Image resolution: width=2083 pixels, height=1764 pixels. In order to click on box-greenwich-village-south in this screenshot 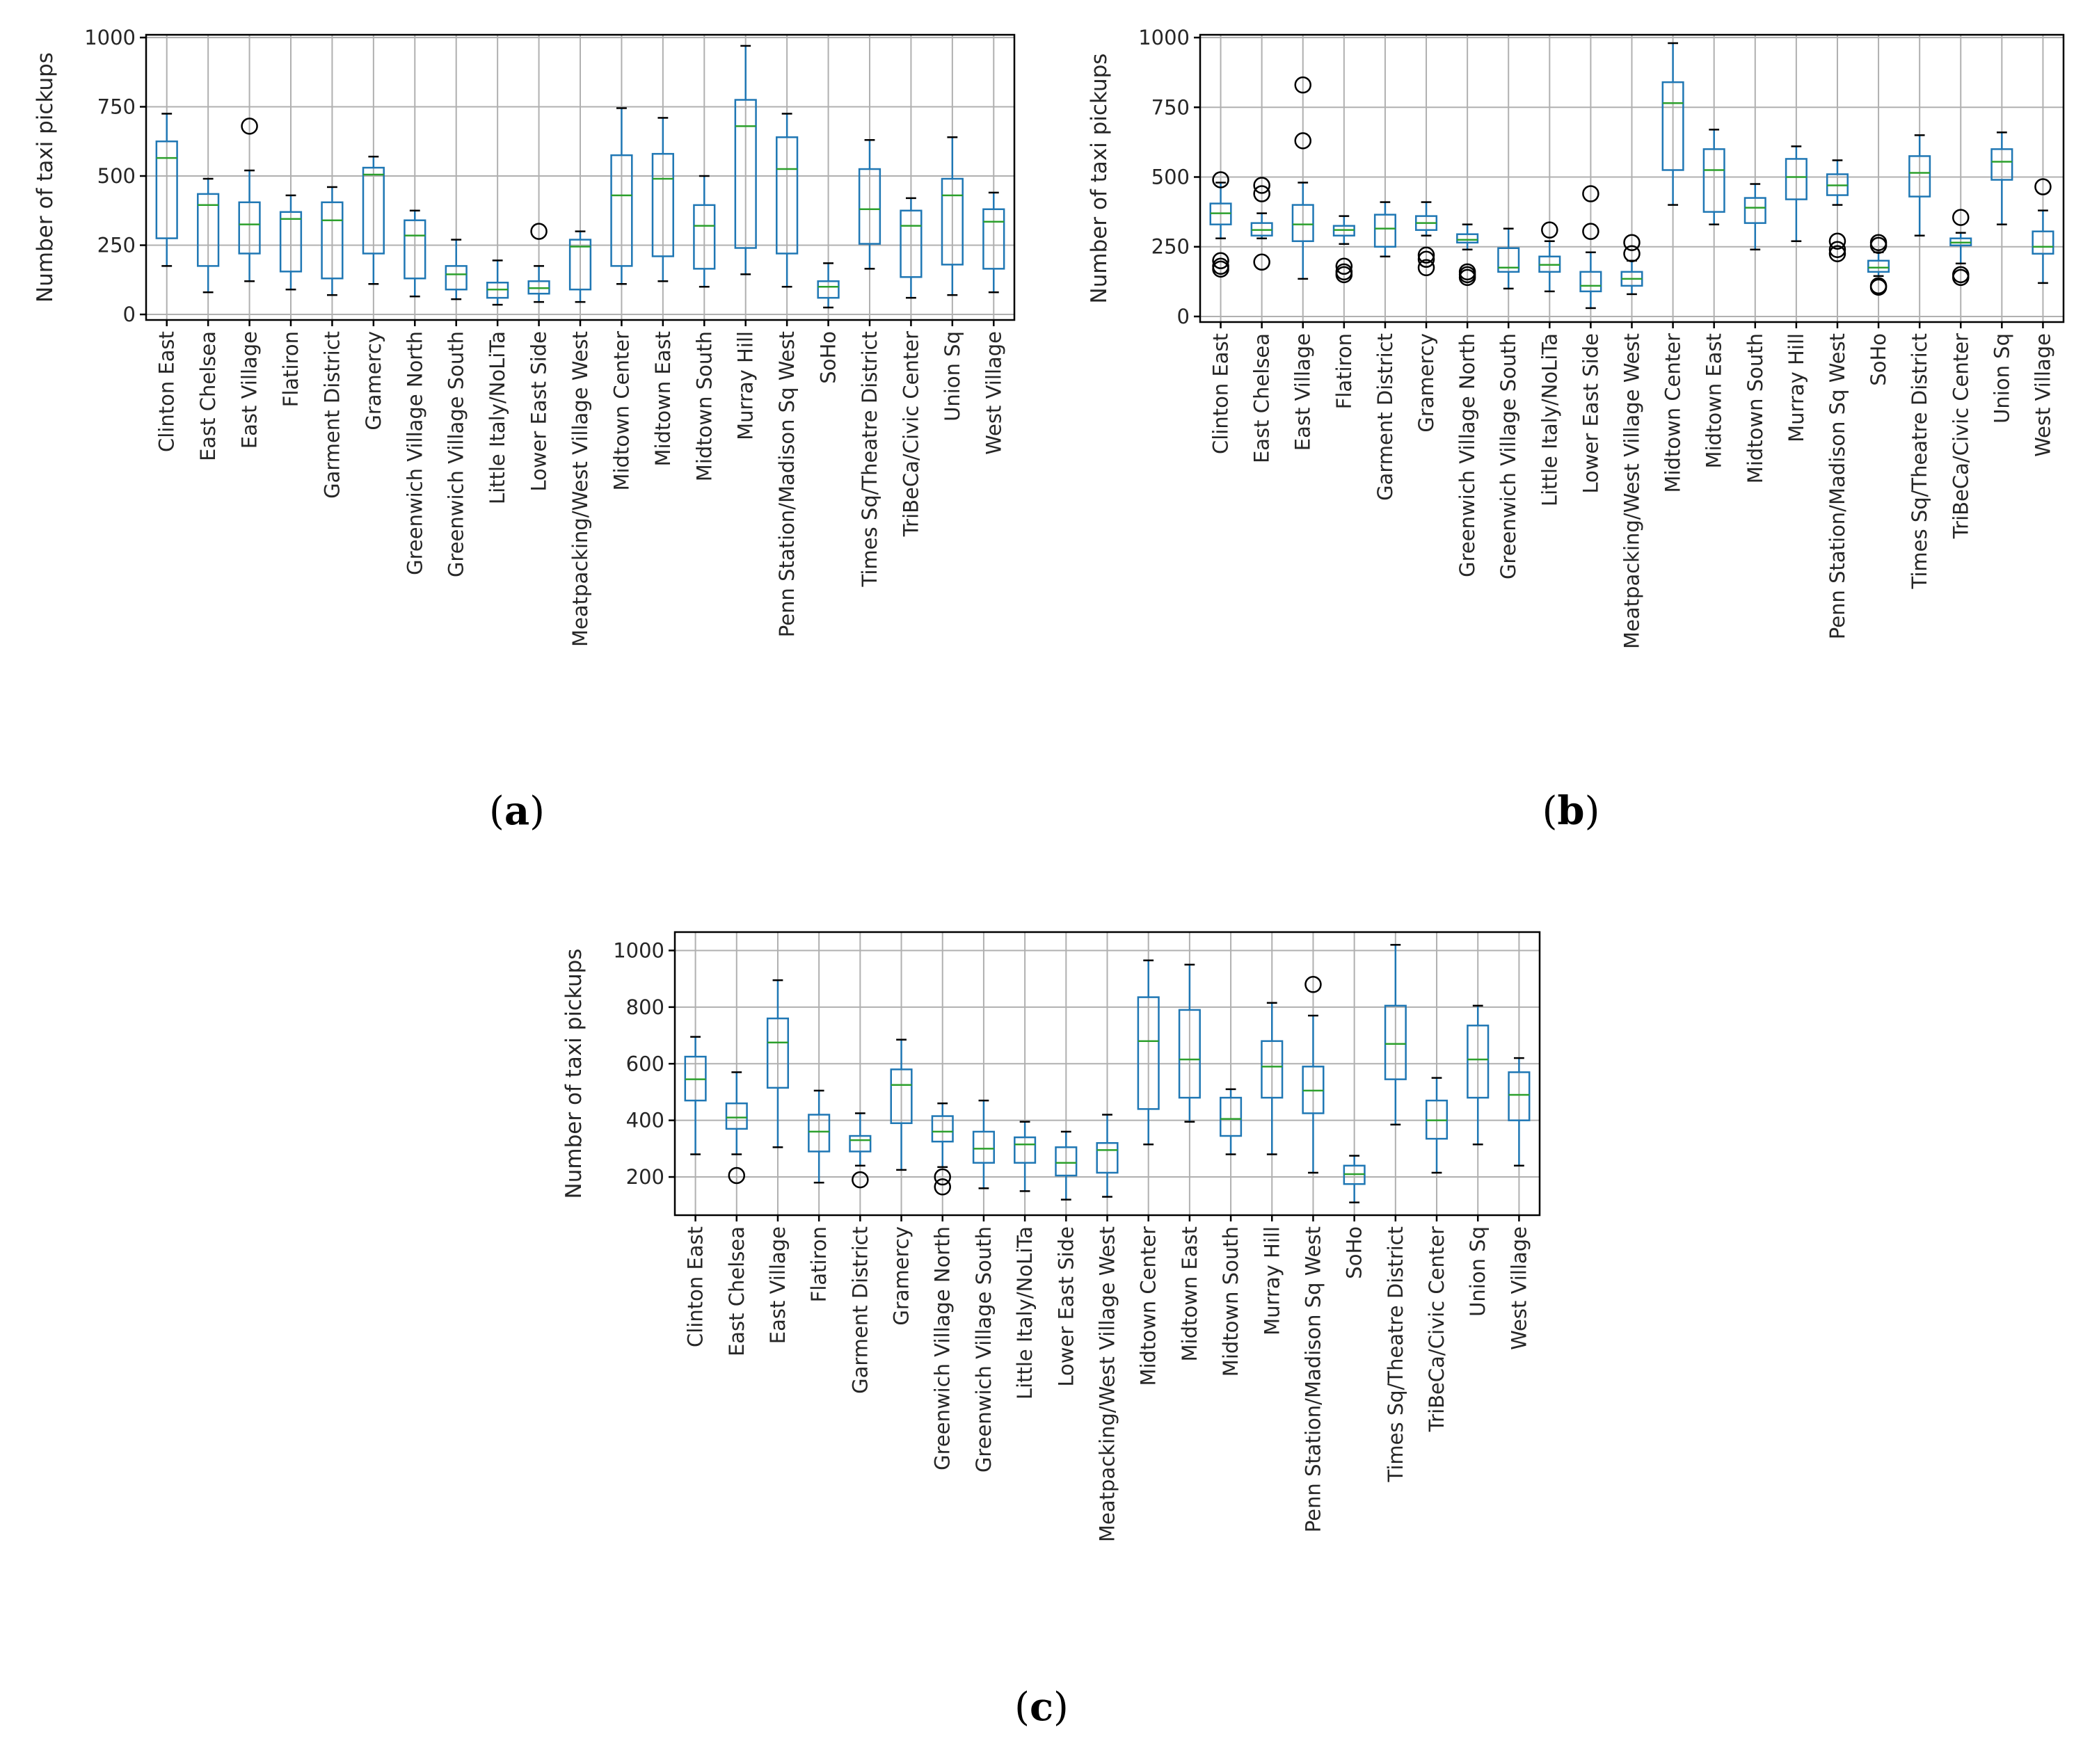, I will do `click(1509, 258)`.